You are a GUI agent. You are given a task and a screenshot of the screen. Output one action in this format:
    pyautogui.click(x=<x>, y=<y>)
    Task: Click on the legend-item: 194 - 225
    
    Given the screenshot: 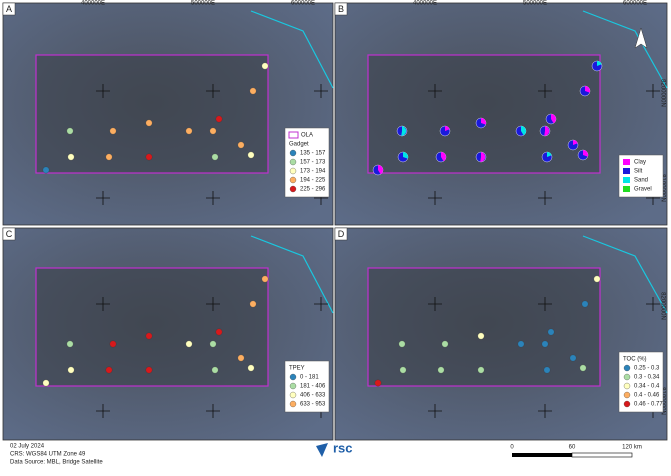 What is the action you would take?
    pyautogui.click(x=313, y=181)
    